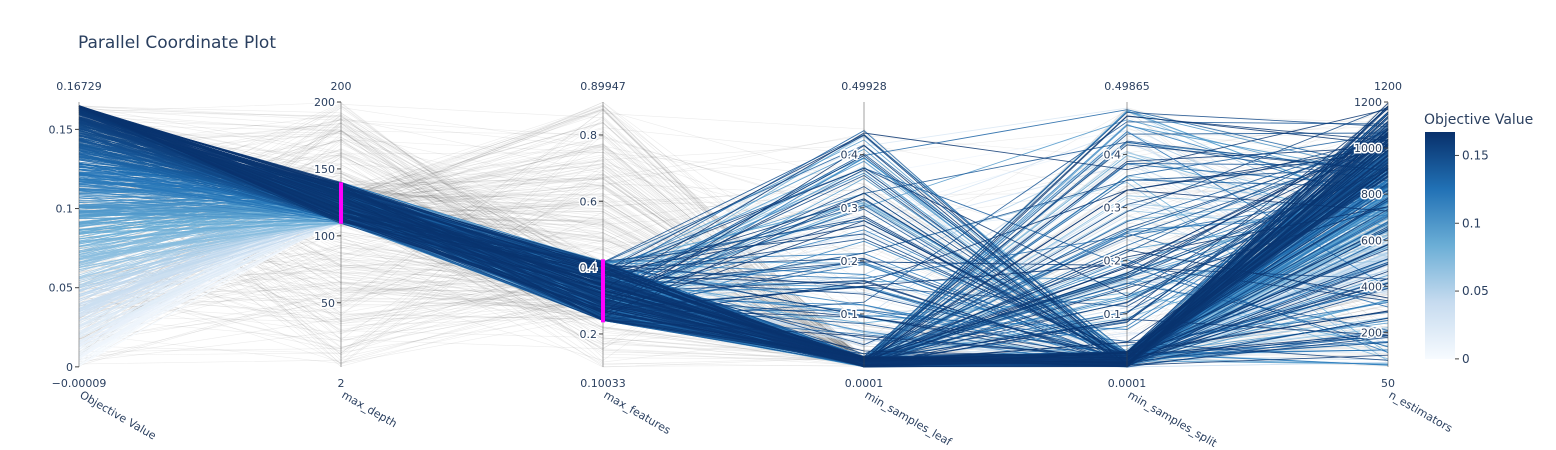 The width and height of the screenshot is (1556, 450). What do you see at coordinates (864, 86) in the screenshot?
I see `axis-range-max: 0.49928` at bounding box center [864, 86].